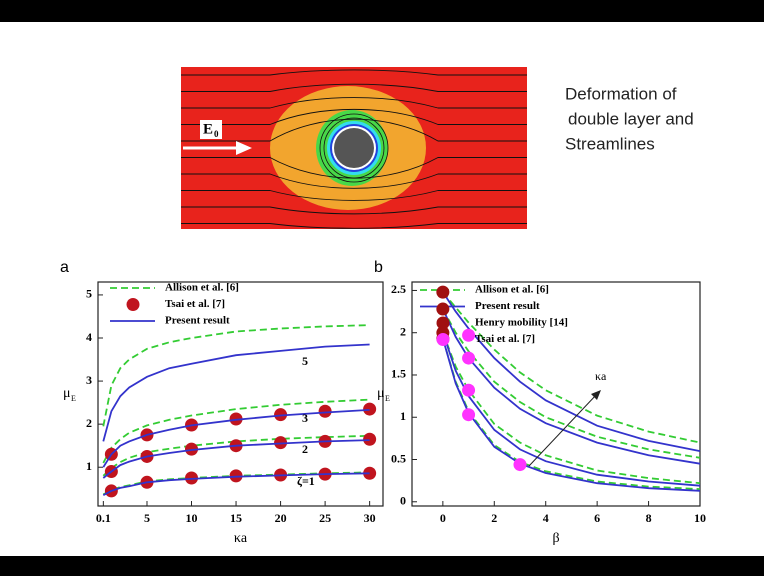 The height and width of the screenshot is (576, 764). What do you see at coordinates (64, 267) in the screenshot?
I see `panel-label: a` at bounding box center [64, 267].